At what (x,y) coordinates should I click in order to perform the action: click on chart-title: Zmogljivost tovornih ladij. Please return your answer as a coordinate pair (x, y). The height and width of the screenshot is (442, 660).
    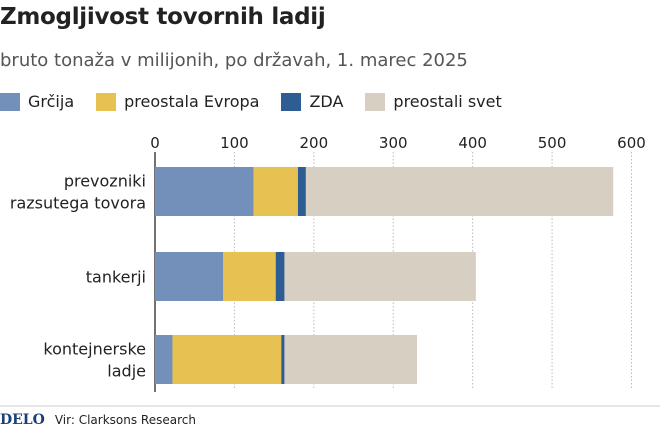
    Looking at the image, I should click on (163, 17).